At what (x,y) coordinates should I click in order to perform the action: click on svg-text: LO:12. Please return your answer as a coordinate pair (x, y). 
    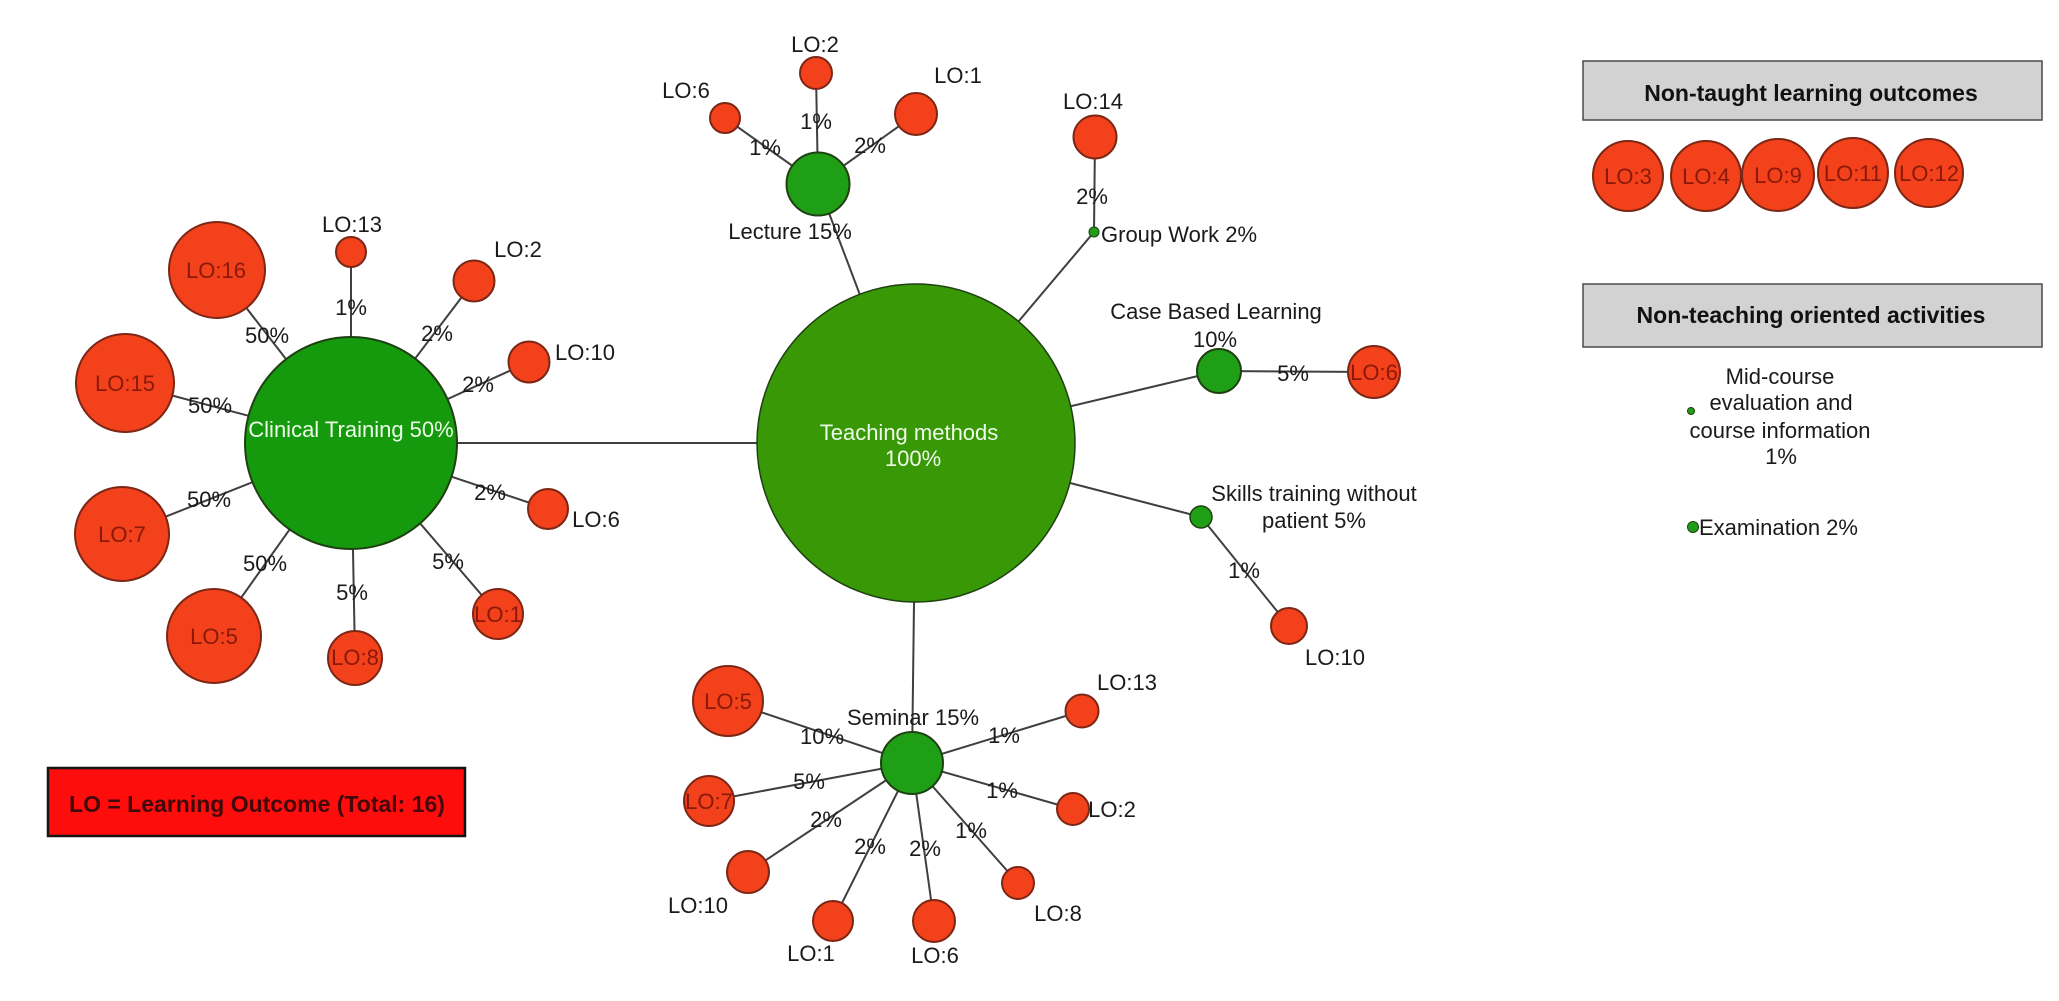
    Looking at the image, I should click on (1929, 173).